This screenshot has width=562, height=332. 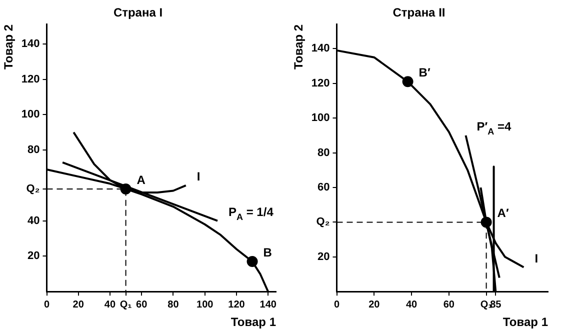 I want to click on y-tick-label: 40, so click(x=34, y=220).